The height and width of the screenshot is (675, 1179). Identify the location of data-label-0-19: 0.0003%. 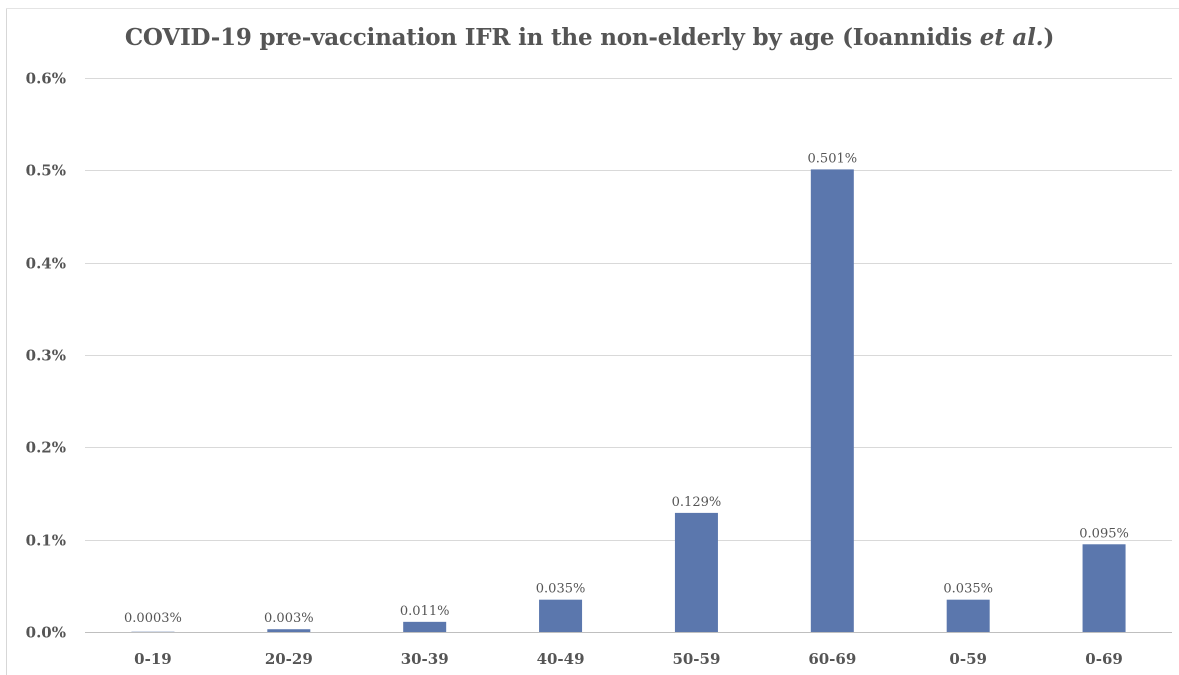
(153, 618).